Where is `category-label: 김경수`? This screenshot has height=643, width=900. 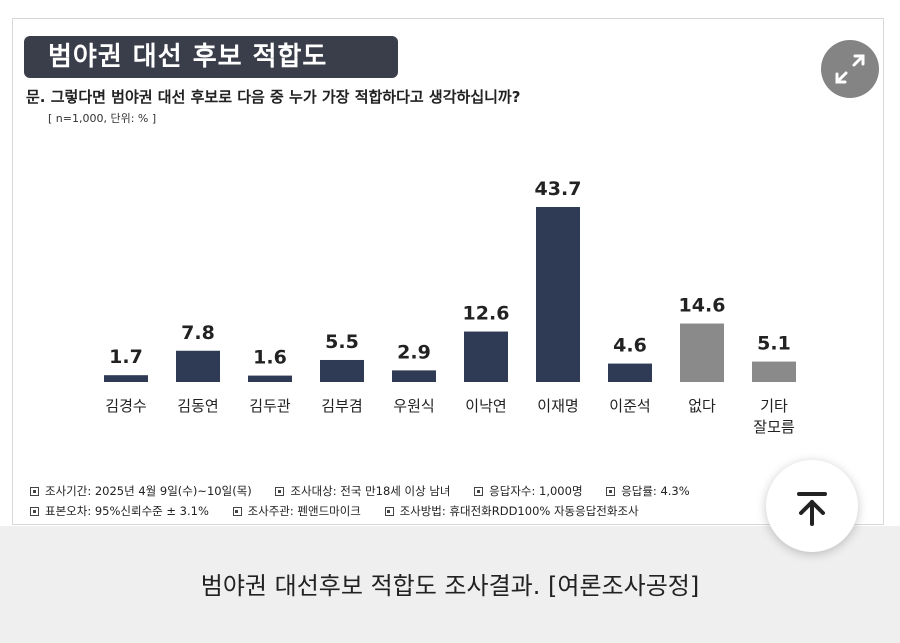 category-label: 김경수 is located at coordinates (125, 406).